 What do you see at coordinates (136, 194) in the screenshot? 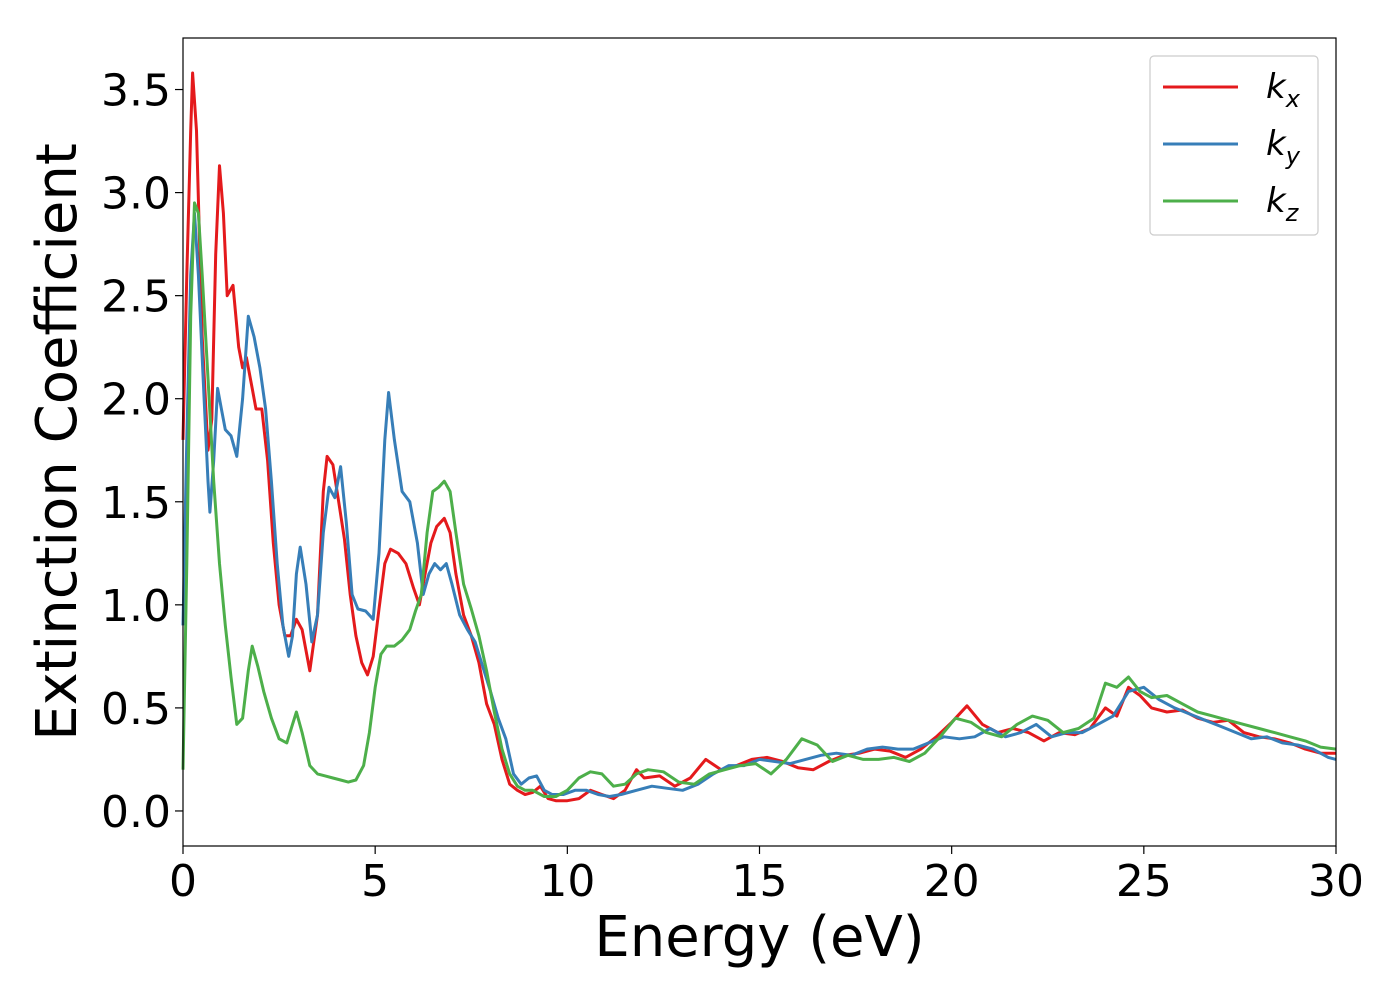
I see `y-tick-label: 3.0` at bounding box center [136, 194].